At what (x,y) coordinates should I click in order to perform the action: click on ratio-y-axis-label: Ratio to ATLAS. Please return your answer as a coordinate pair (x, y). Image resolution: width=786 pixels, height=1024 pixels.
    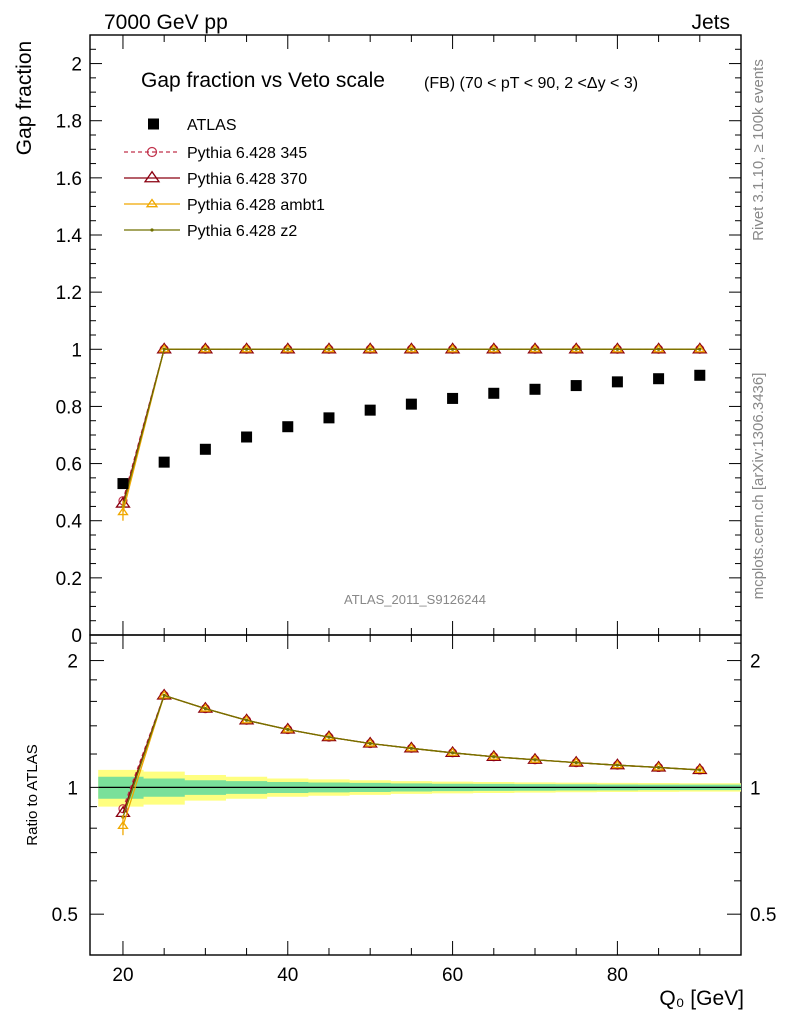
    Looking at the image, I should click on (32, 794).